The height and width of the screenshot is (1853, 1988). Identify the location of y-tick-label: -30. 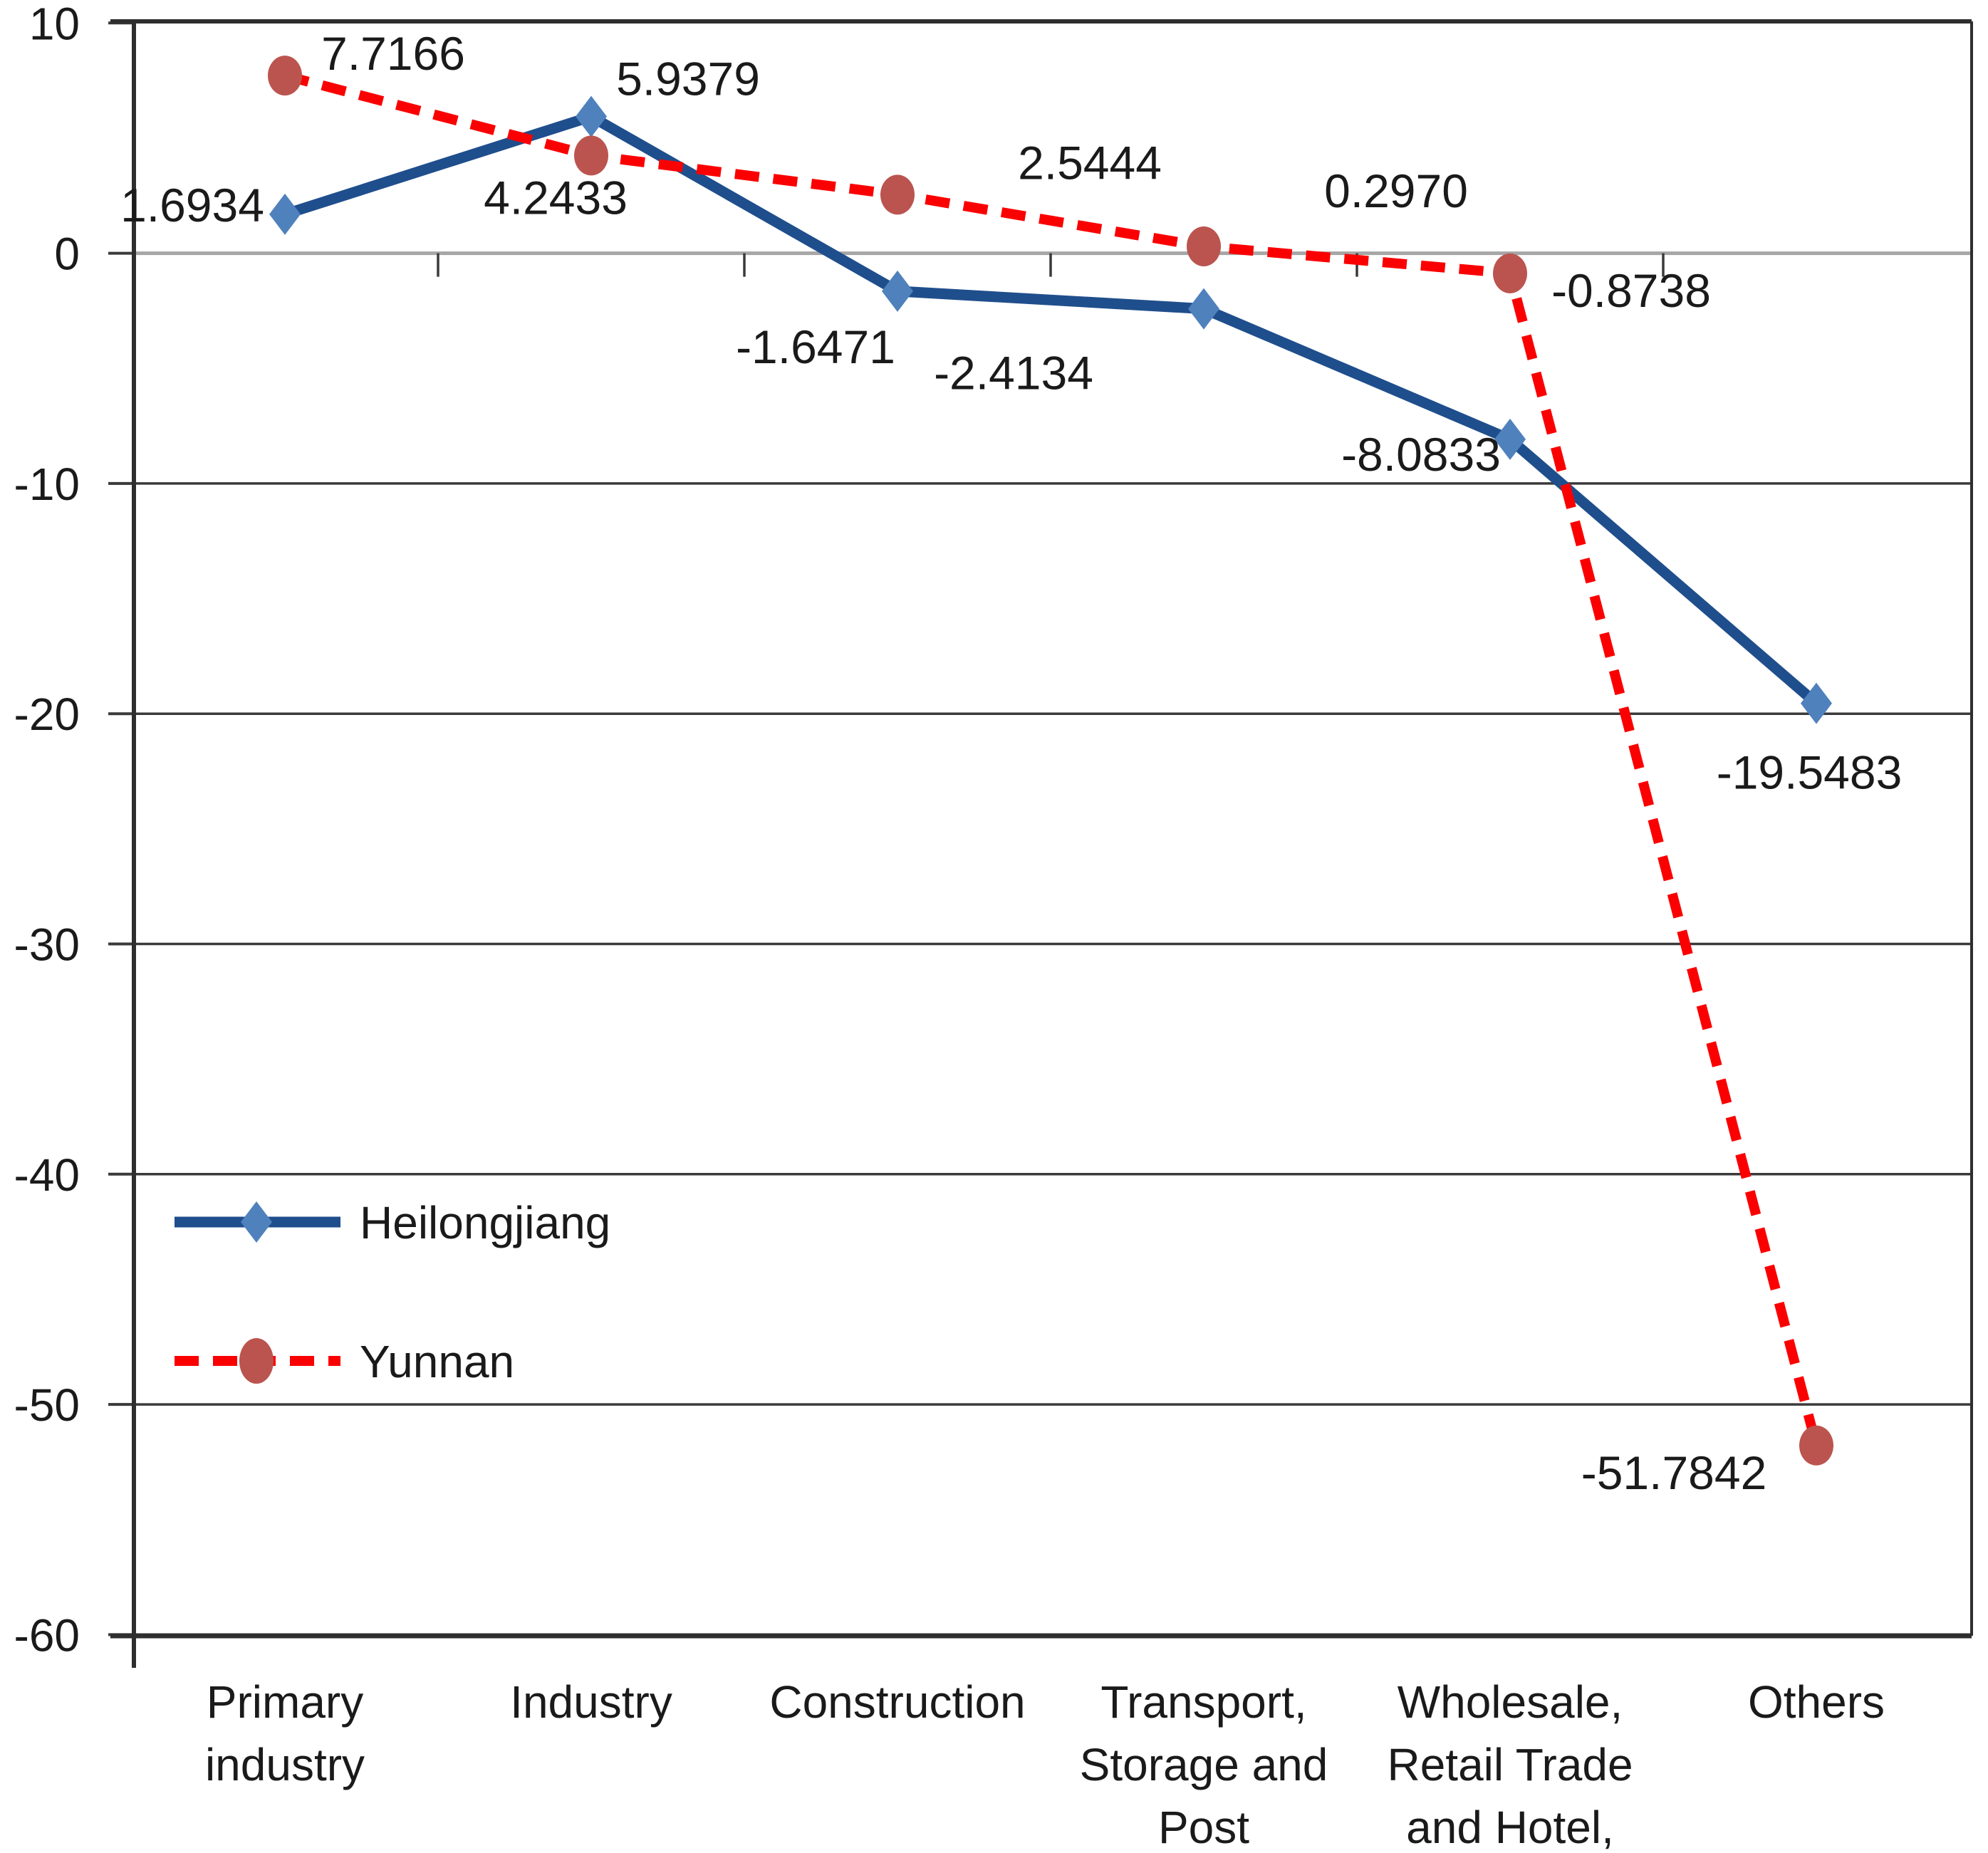
(47, 945).